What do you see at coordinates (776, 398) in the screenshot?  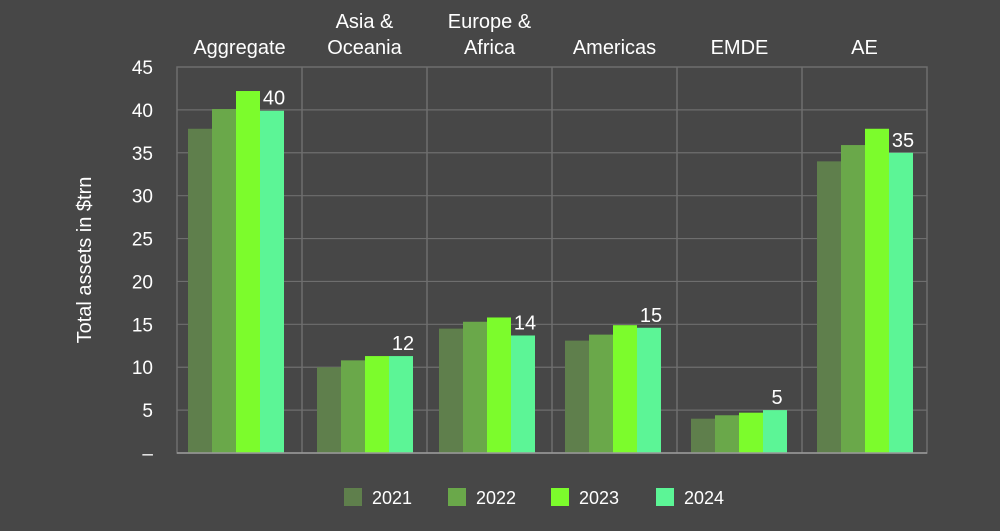 I see `data-label: 5` at bounding box center [776, 398].